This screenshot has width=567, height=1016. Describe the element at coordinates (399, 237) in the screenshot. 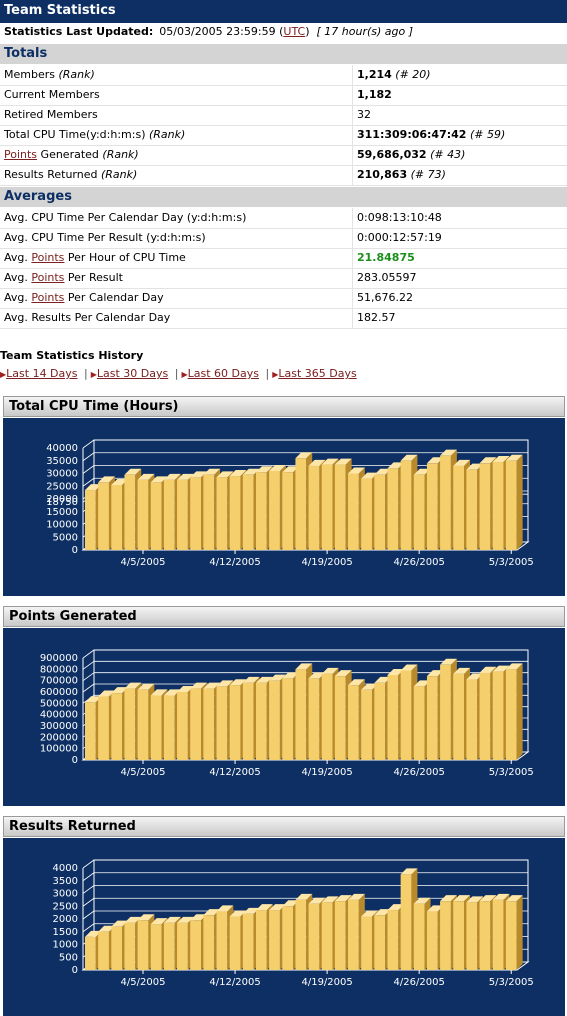

I see `stat-value: 0:000:12:57:19` at that location.